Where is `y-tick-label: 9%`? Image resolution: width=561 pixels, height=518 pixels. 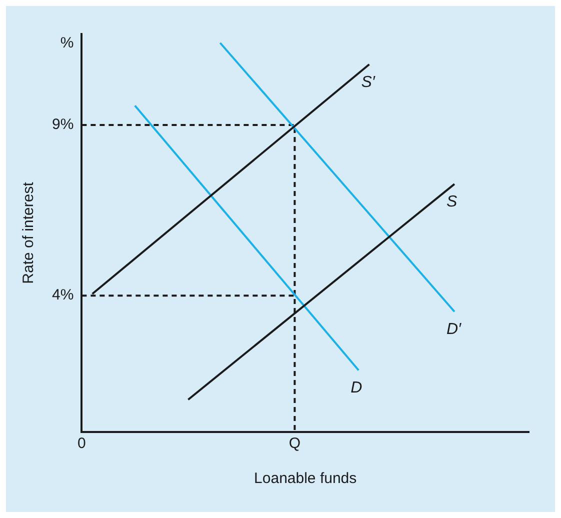
y-tick-label: 9% is located at coordinates (63, 125).